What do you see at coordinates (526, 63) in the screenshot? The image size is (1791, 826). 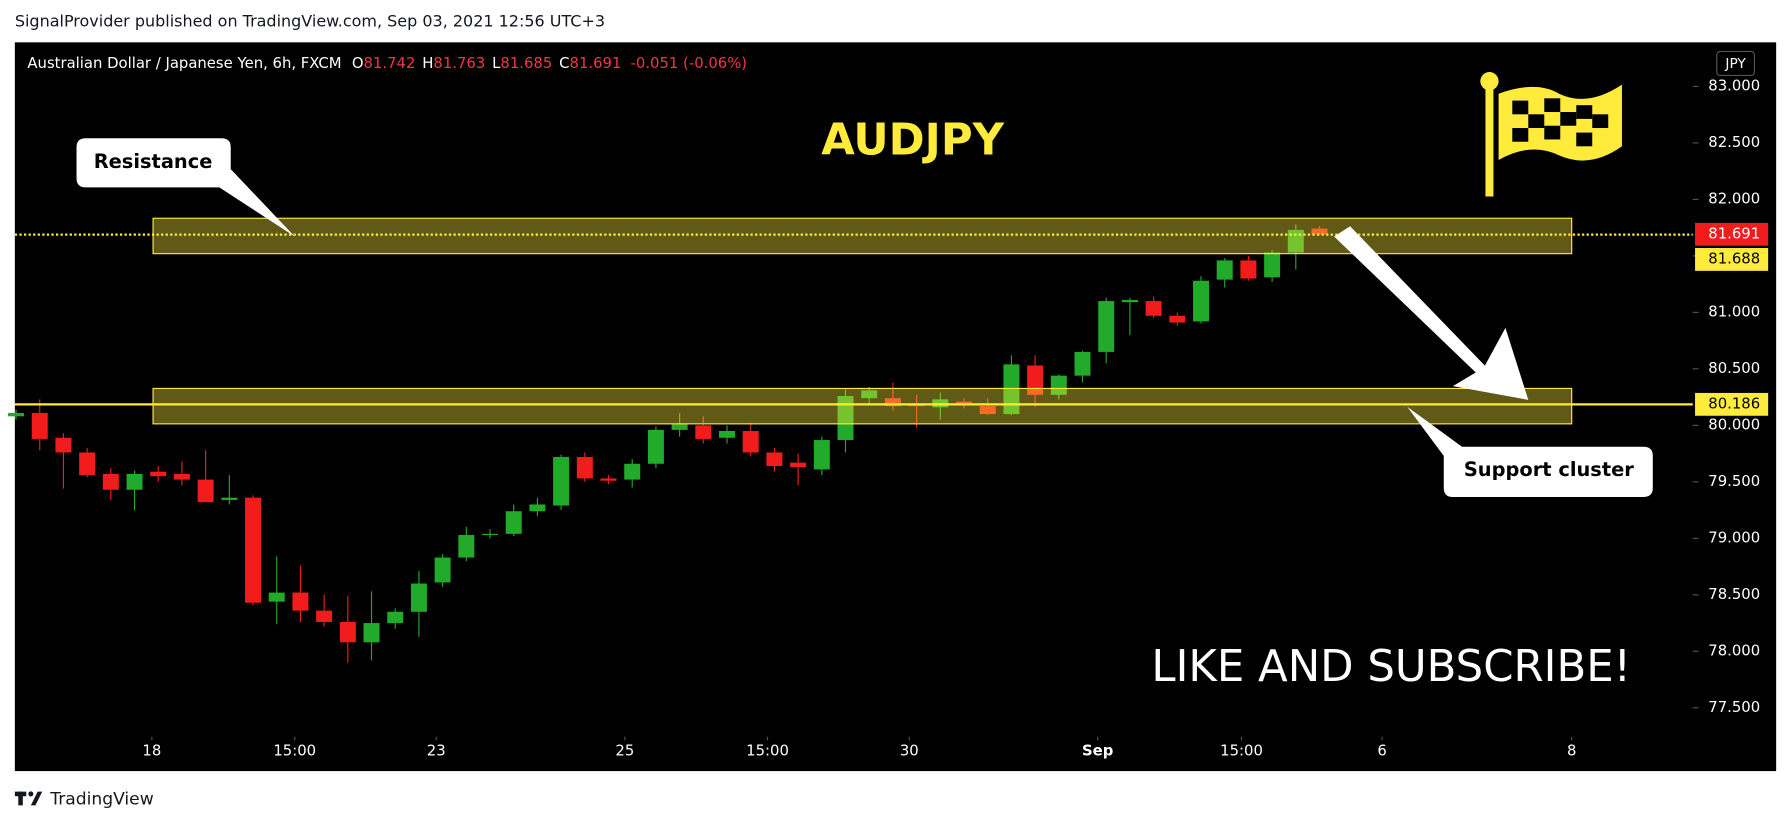 I see `low-value: 81.685` at bounding box center [526, 63].